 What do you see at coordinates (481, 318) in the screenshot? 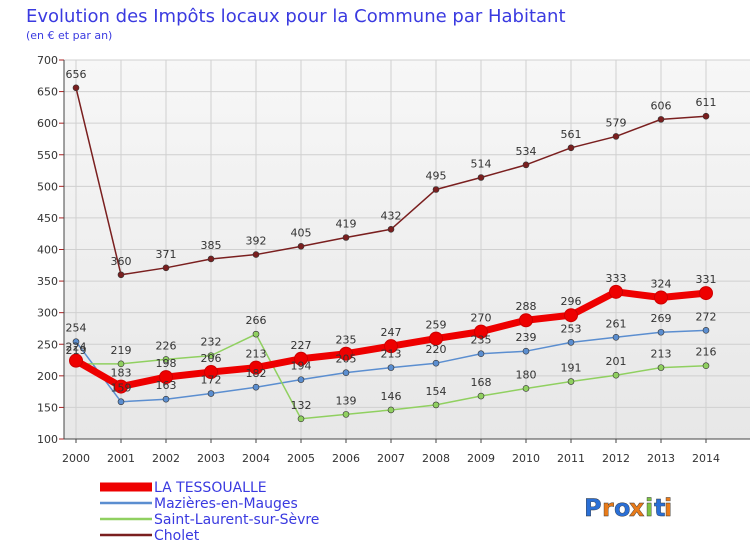
I see `data-label-la-tessoualle: 270` at bounding box center [481, 318].